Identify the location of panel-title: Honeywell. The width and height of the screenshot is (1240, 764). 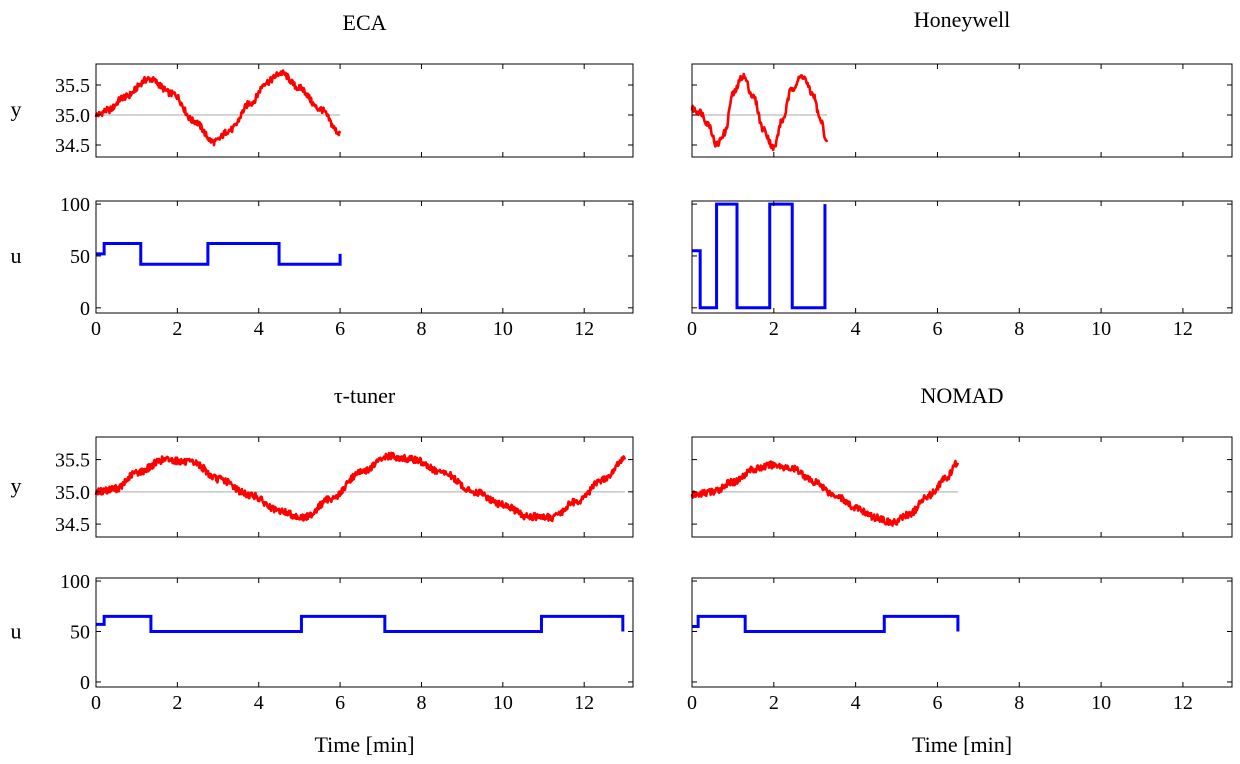
(962, 19).